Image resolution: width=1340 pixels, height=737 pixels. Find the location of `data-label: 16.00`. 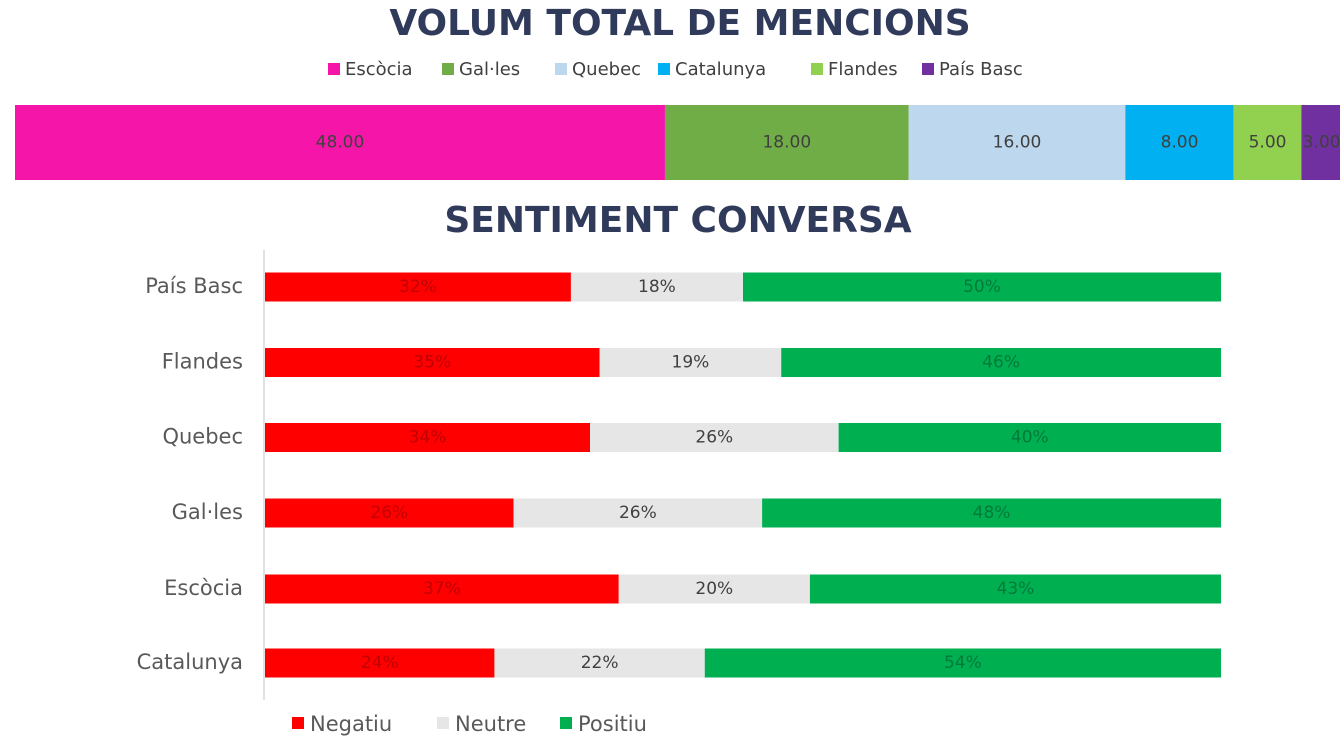

data-label: 16.00 is located at coordinates (1017, 143).